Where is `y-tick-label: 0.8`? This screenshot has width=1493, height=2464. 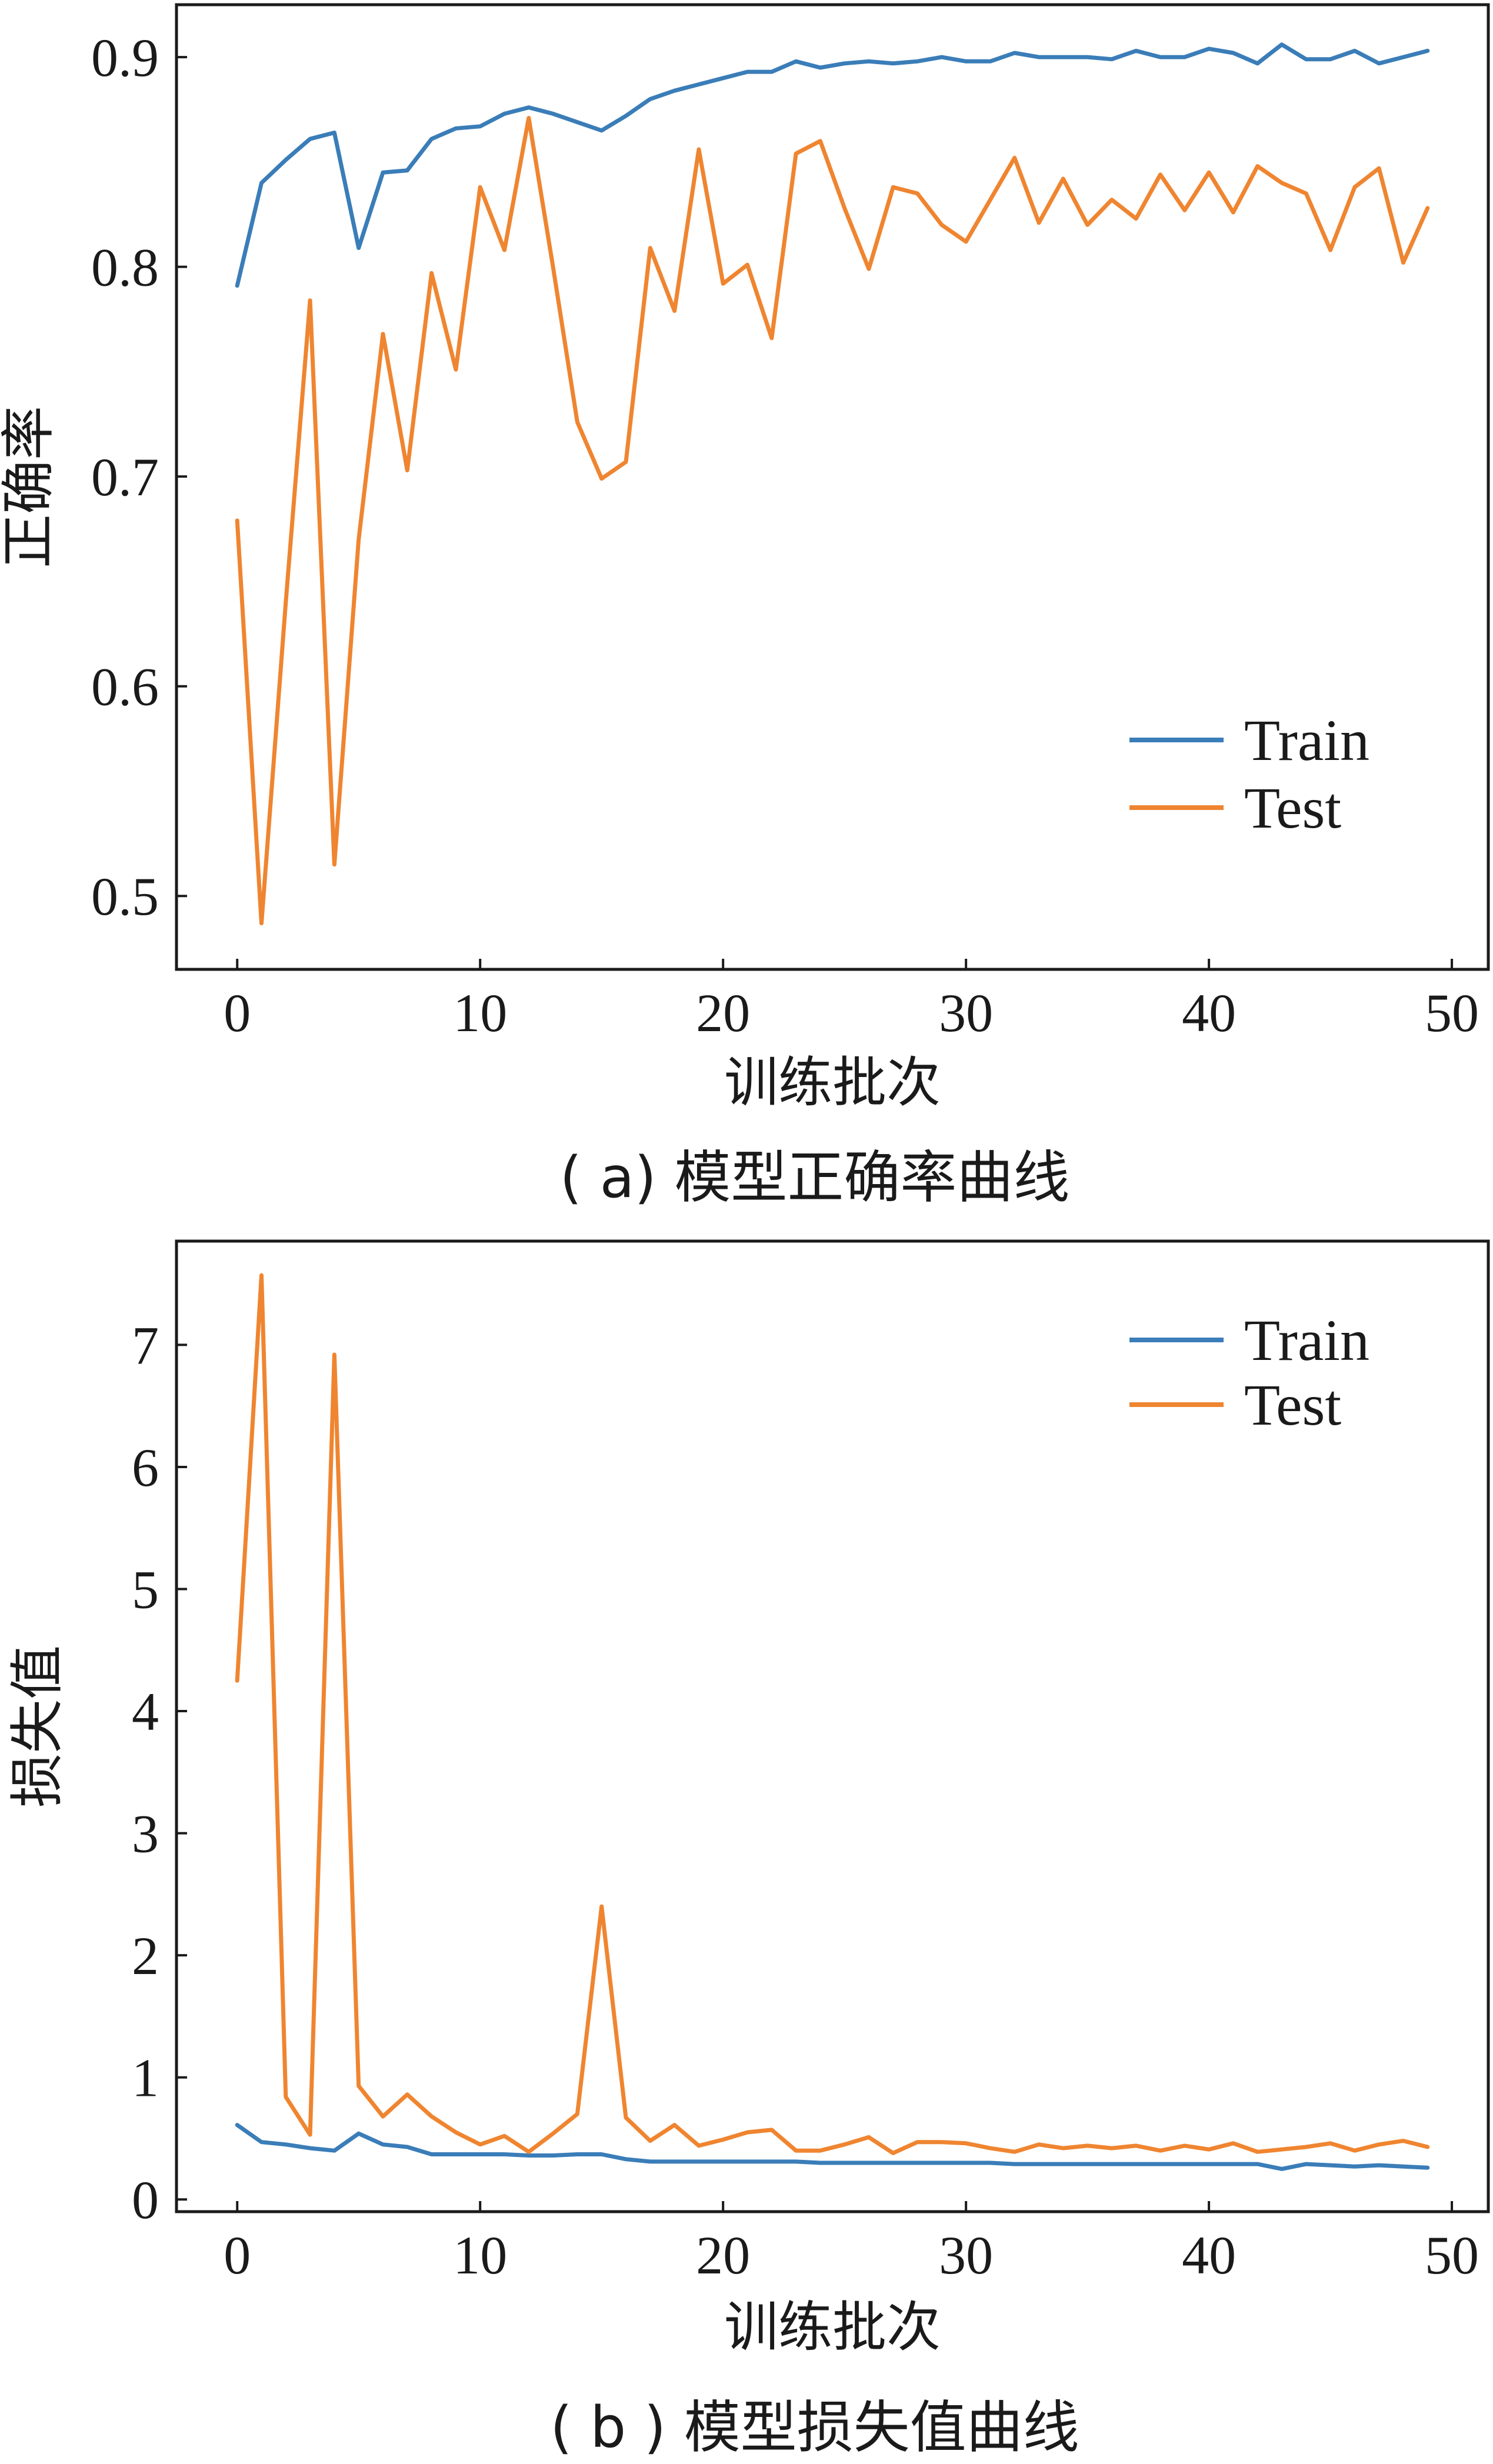
y-tick-label: 0.8 is located at coordinates (125, 268).